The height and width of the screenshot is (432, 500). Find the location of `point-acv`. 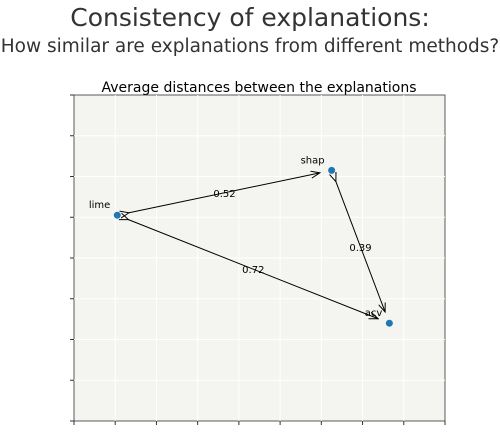

point-acv is located at coordinates (389, 323).